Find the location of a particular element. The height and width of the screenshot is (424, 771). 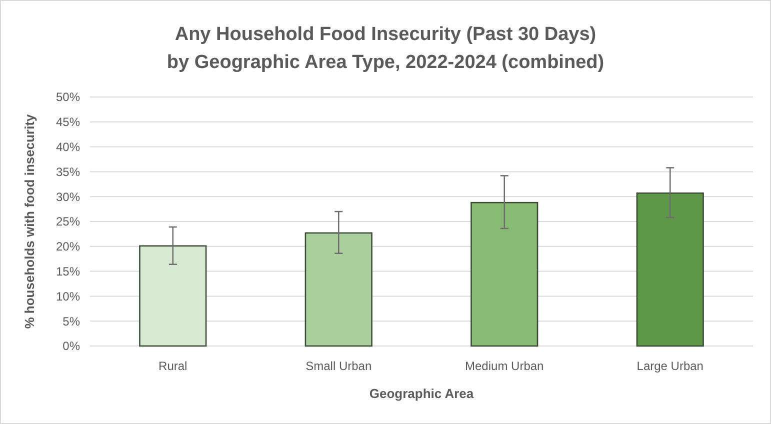

chart-title: Any Household Food Insecurity (Past 30 Days) by Geographic Area Type, 2022-2024 (combined) is located at coordinates (385, 48).